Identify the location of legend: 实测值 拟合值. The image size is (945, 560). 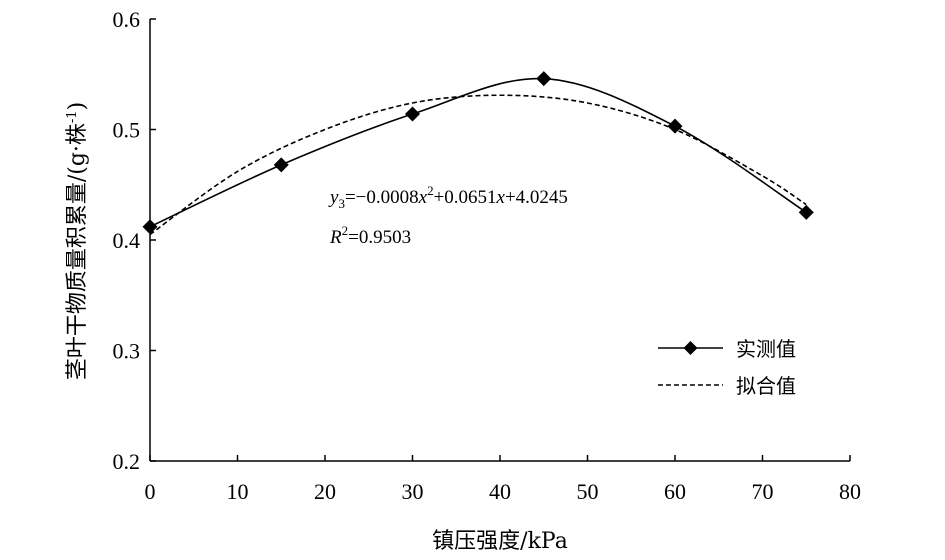
(727, 367).